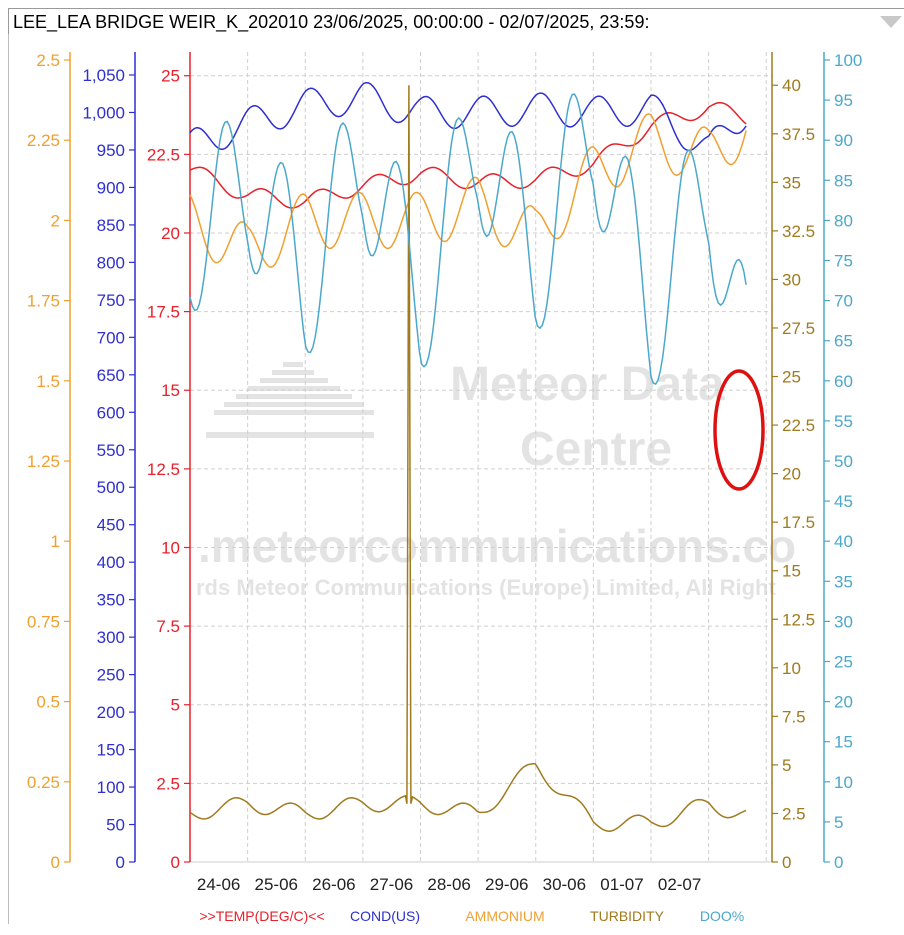 The image size is (904, 935). What do you see at coordinates (111, 412) in the screenshot?
I see `cond-tick-label: 600` at bounding box center [111, 412].